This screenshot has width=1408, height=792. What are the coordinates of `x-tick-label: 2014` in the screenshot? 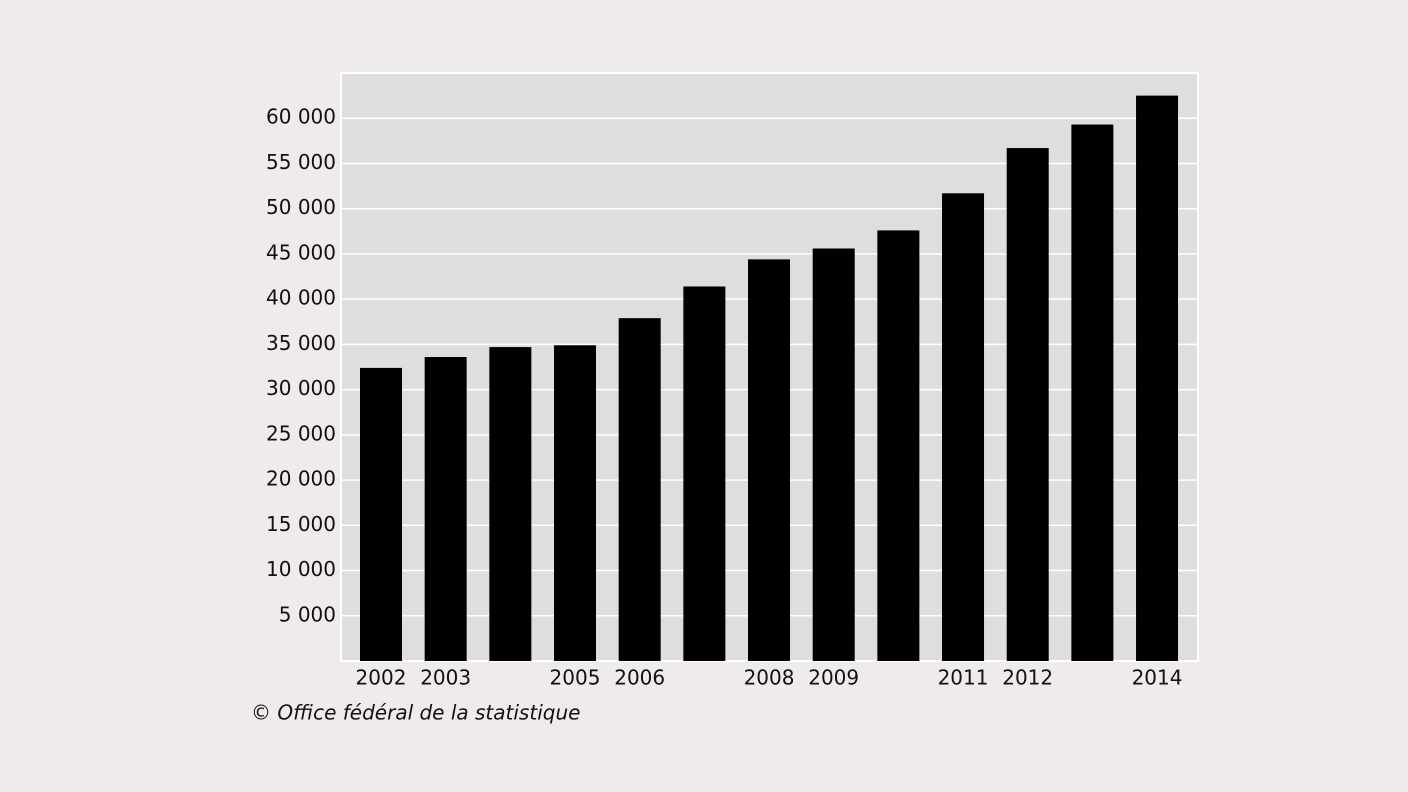 It's located at (1157, 678).